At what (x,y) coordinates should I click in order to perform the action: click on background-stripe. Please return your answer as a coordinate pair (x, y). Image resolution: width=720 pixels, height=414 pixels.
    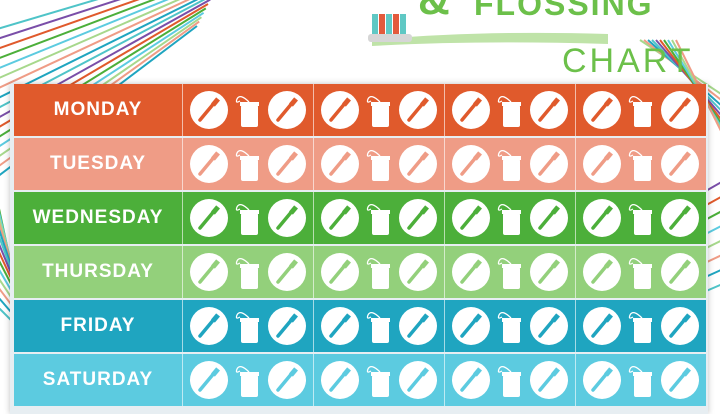
    Looking at the image, I should click on (90, 39).